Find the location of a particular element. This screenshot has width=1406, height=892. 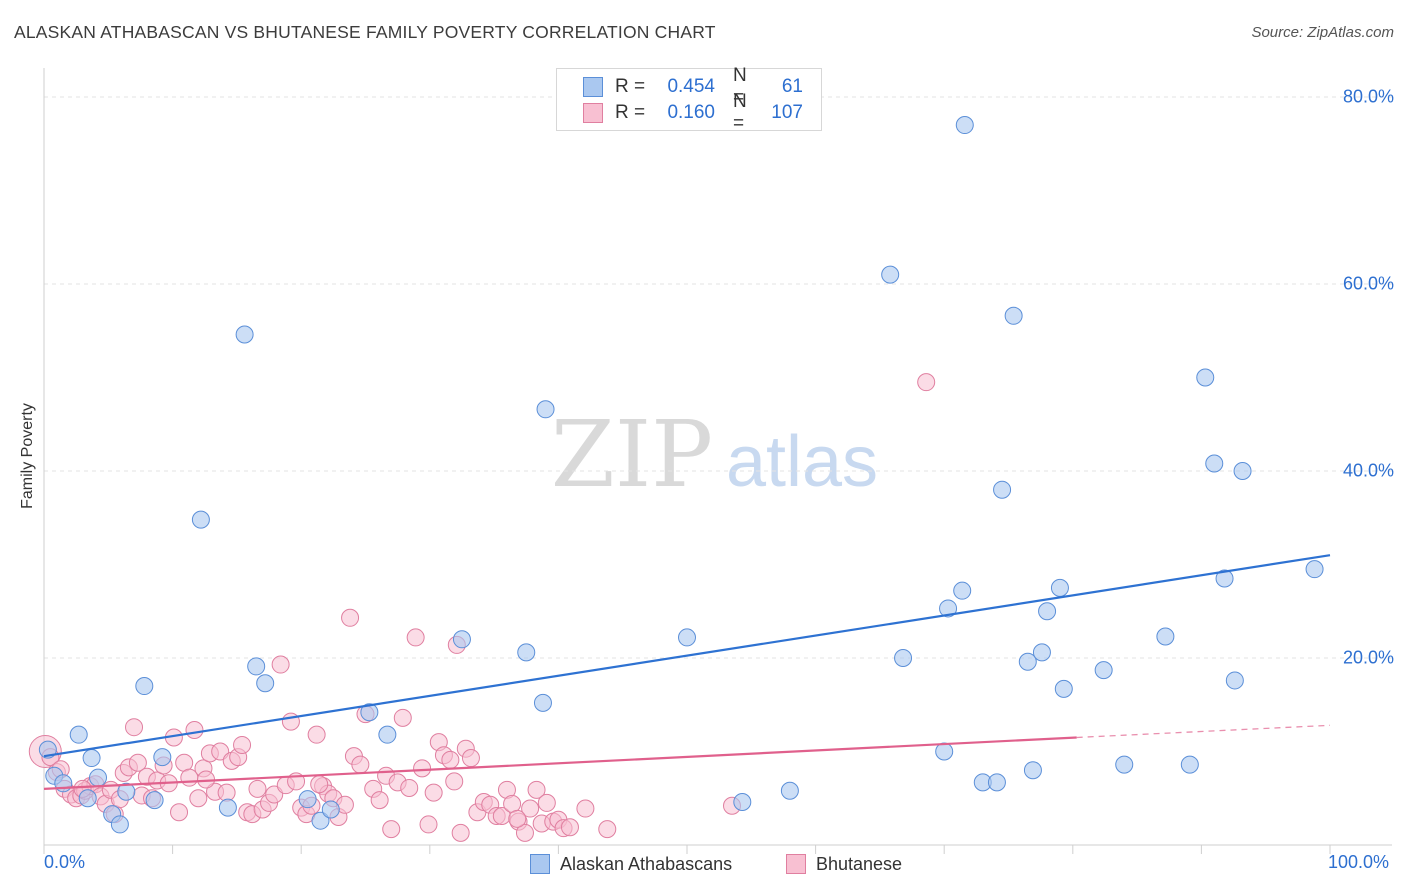

legend-row-alaskan: R = 0.454 N = 61 is located at coordinates (693, 86).